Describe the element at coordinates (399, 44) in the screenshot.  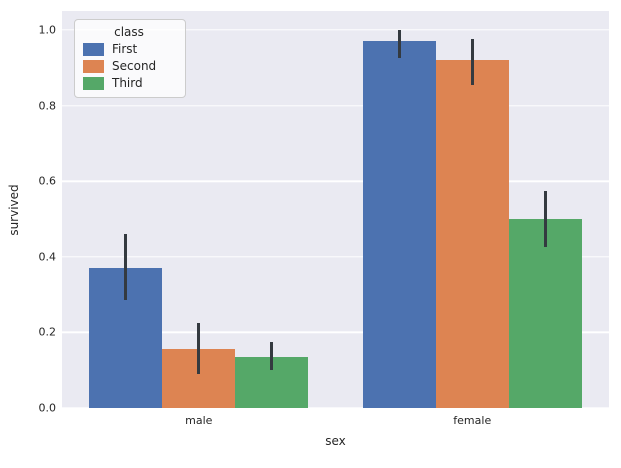
I see `error-bar-female-first` at that location.